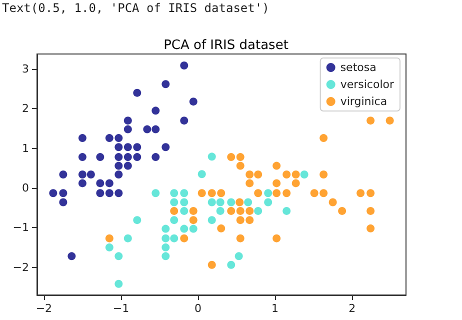  Describe the element at coordinates (20, 267) in the screenshot. I see `y-tick-label: −2` at that location.